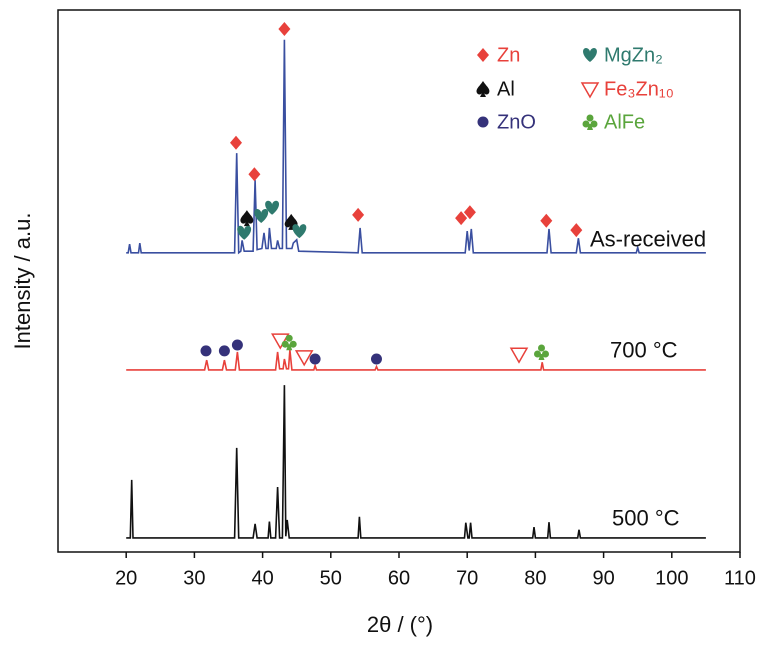 This screenshot has width=768, height=646. I want to click on x-tick-label: 110, so click(740, 578).